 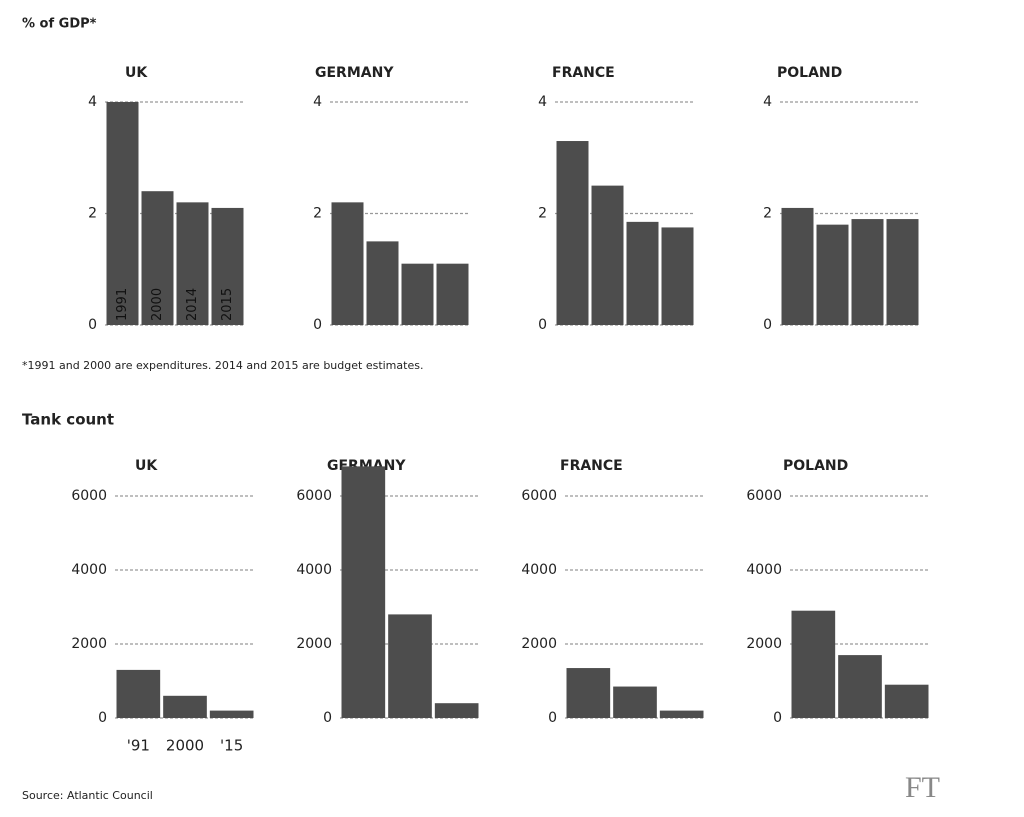 I want to click on x-tick-label: 2015, so click(x=227, y=304).